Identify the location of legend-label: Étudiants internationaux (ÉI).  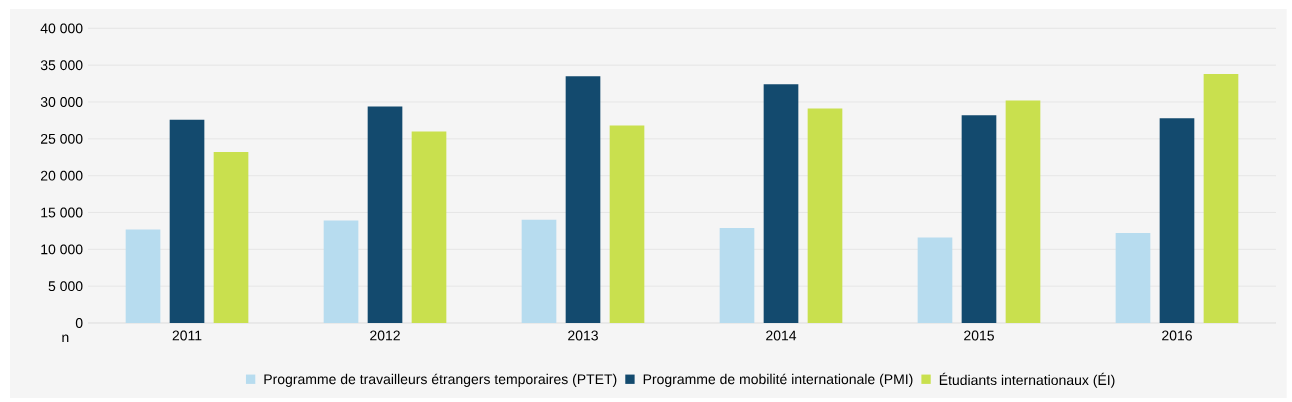
(1027, 380).